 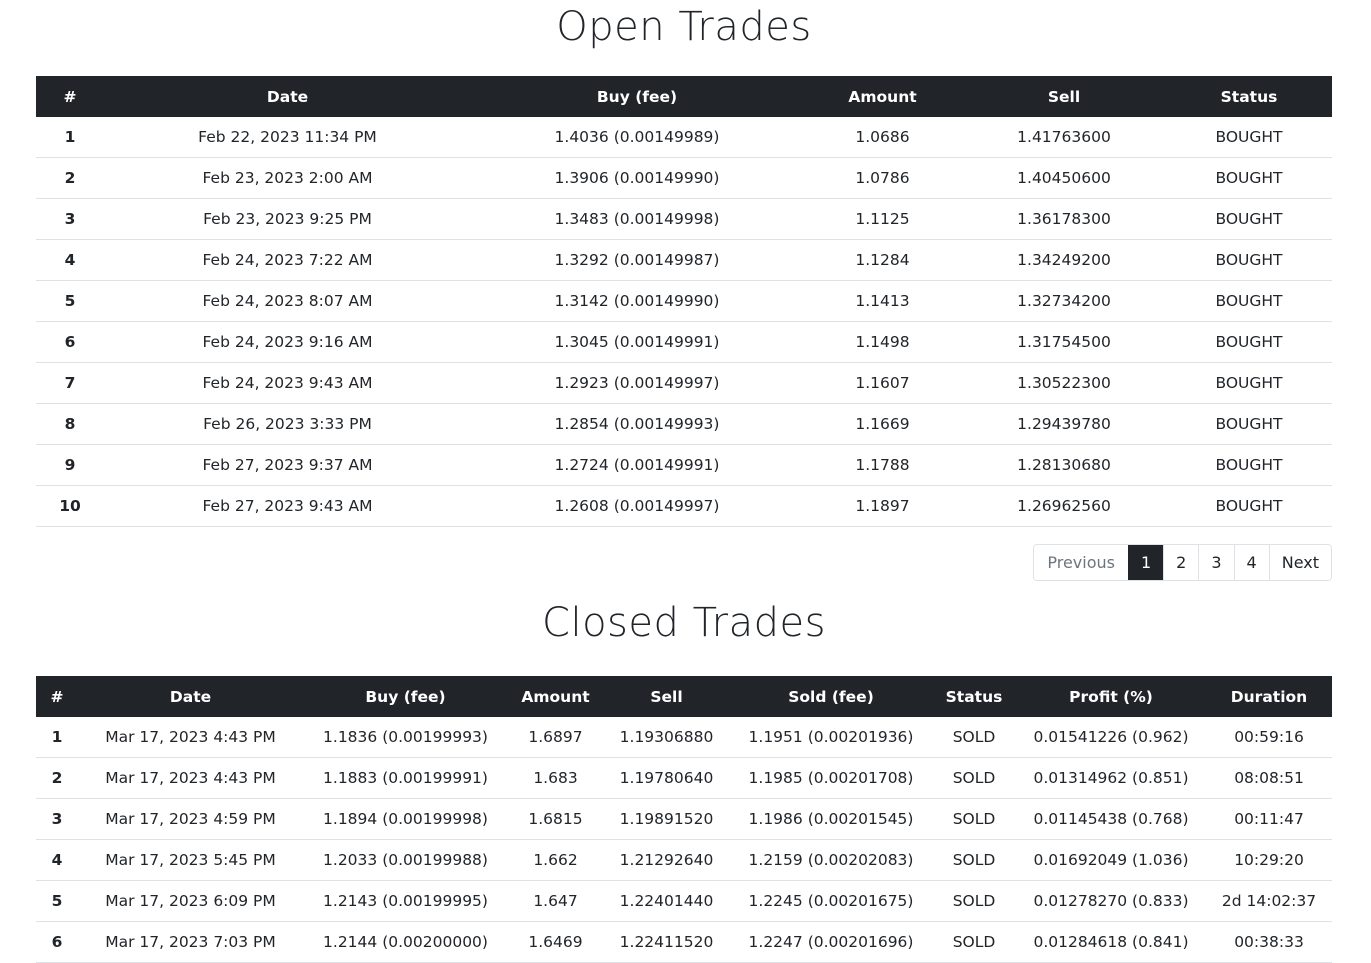 I want to click on table-cell: 1.19891520, so click(x=666, y=819).